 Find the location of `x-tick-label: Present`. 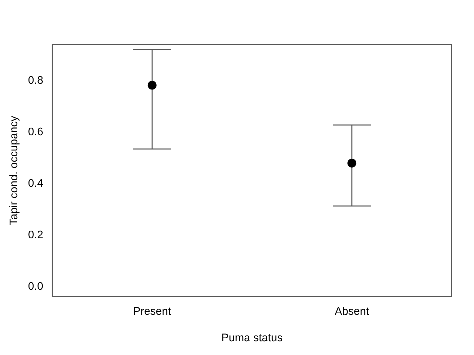

x-tick-label: Present is located at coordinates (152, 312).